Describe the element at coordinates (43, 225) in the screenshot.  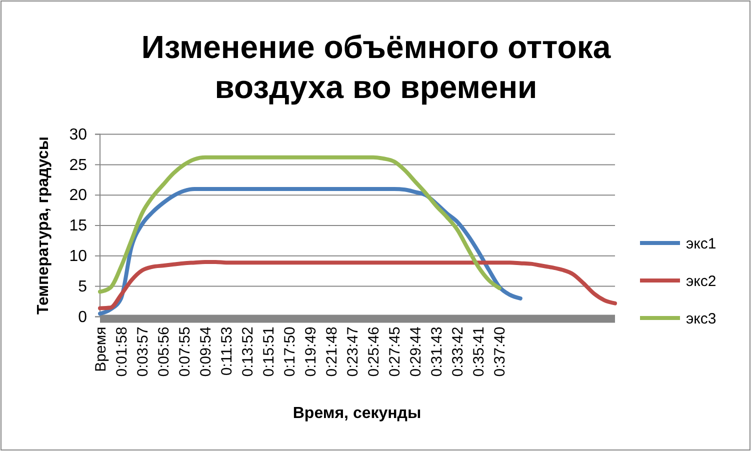
I see `y-axis-title: Температура, градусы` at that location.